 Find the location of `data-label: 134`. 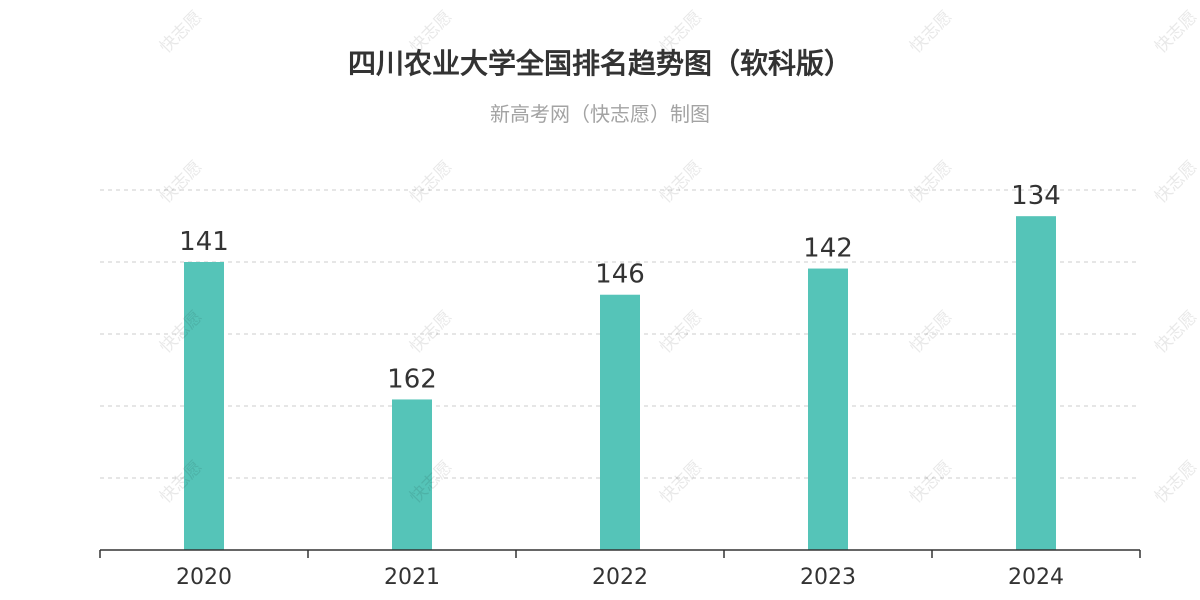

data-label: 134 is located at coordinates (1036, 196).